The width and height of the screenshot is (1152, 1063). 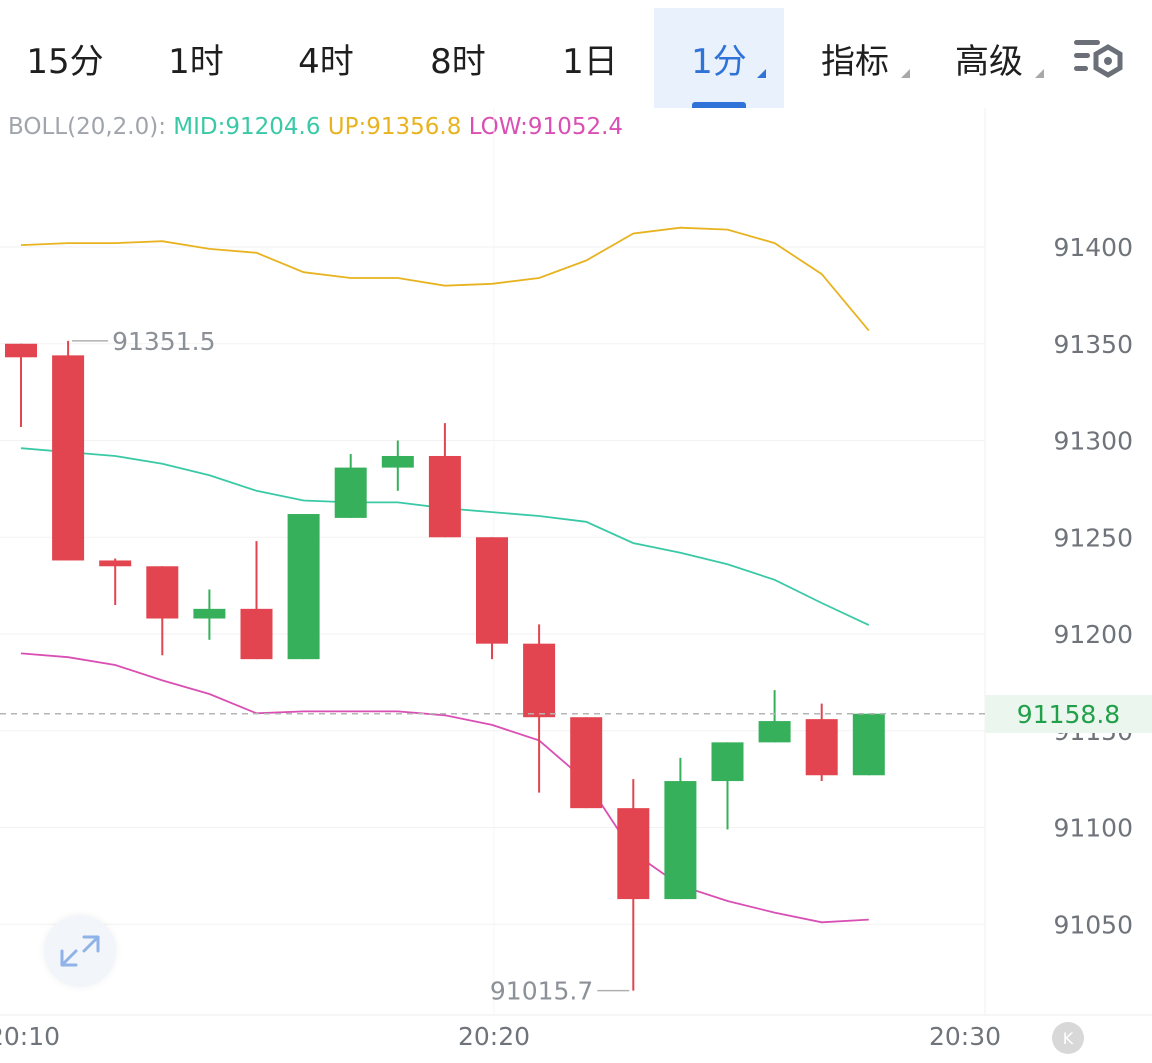 I want to click on tab-5: 1日, so click(x=590, y=58).